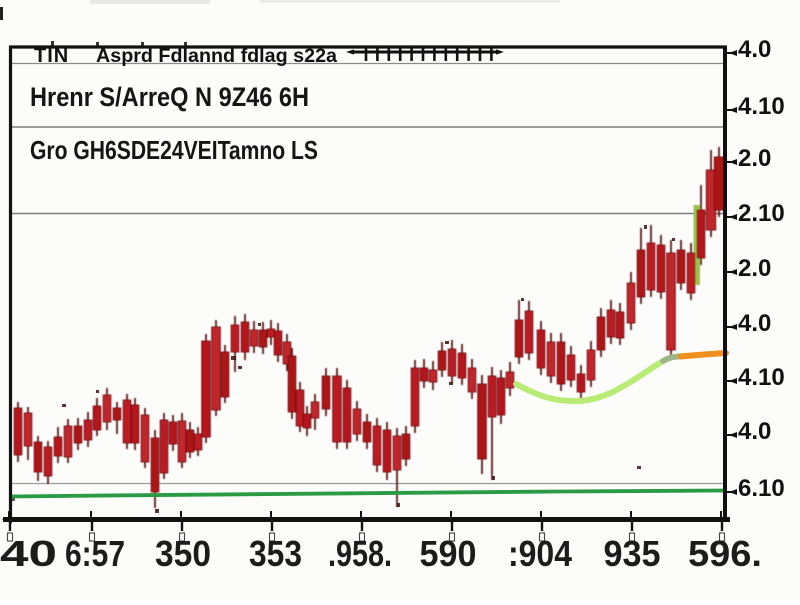 The image size is (800, 605). I want to click on svg-text: Asprd Fdlannd fdlag s22a, so click(216, 56).